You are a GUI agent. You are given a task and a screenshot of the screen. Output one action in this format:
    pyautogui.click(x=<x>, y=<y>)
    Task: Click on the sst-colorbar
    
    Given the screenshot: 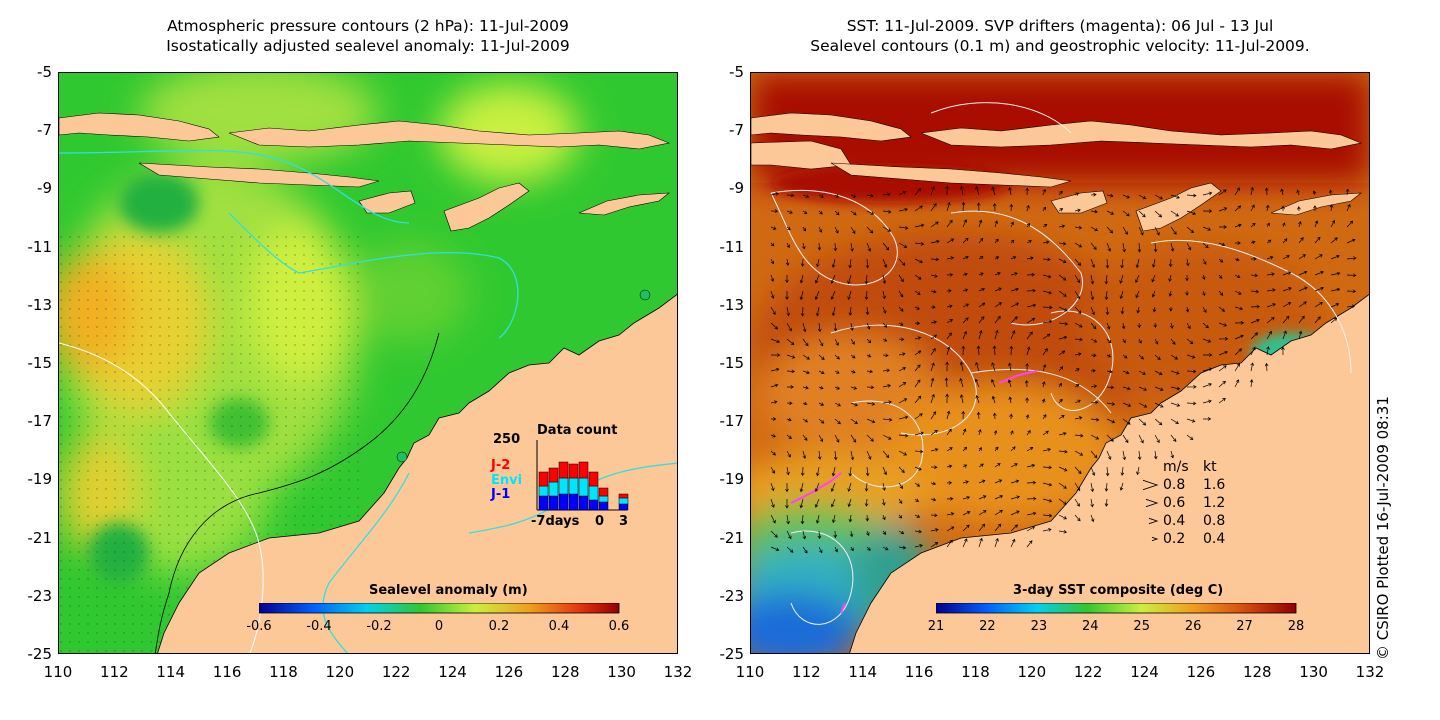 What is the action you would take?
    pyautogui.click(x=1116, y=608)
    